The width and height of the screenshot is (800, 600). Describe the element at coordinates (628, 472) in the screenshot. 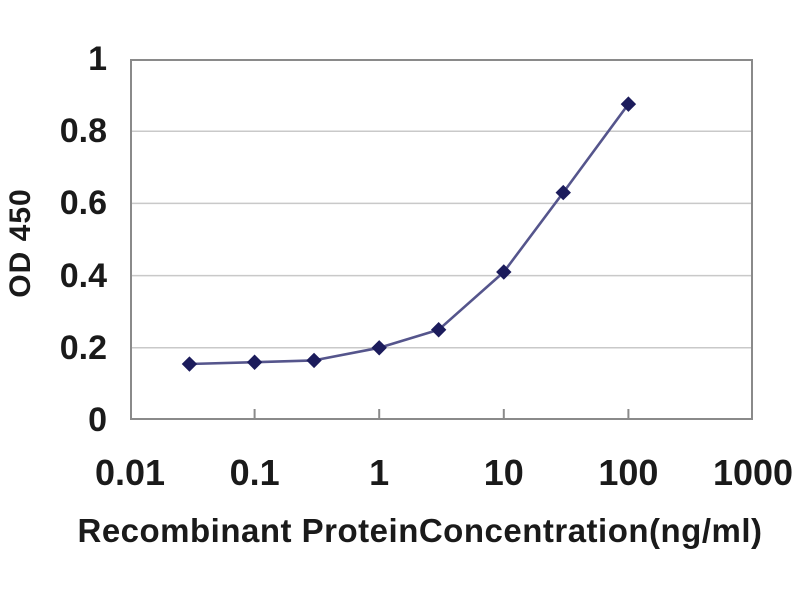

I see `x-tick-label: 100` at that location.